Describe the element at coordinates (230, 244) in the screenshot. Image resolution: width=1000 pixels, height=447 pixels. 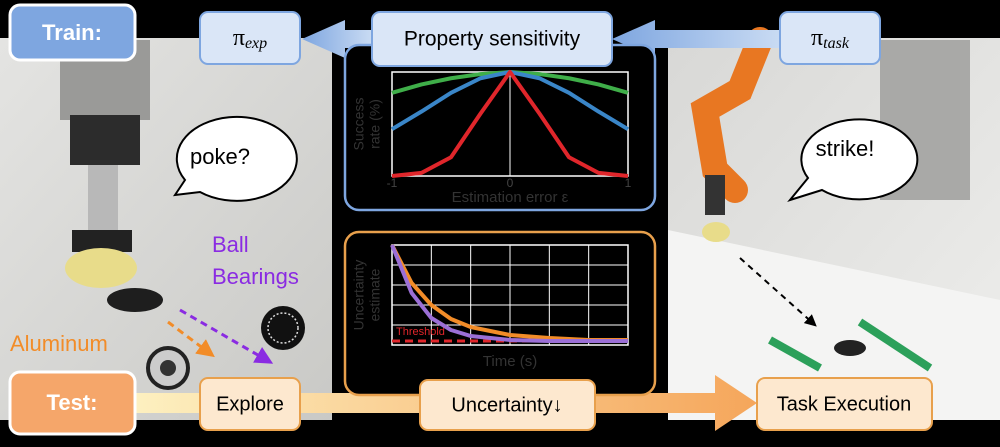
I see `material-label: Ball` at that location.